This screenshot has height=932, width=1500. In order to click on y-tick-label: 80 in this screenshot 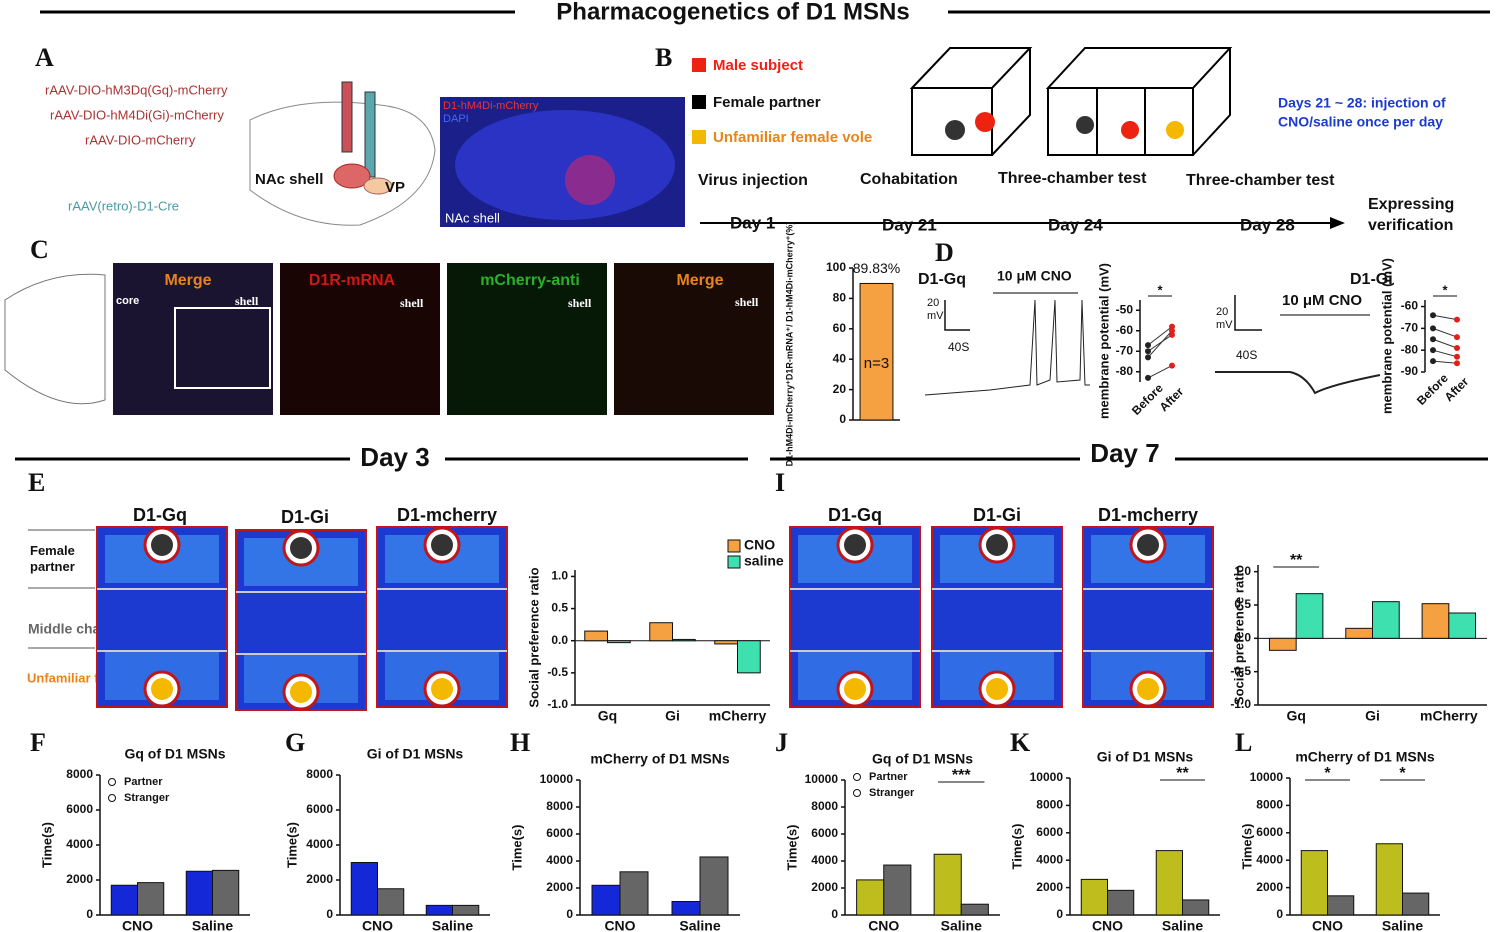, I will do `click(840, 298)`.